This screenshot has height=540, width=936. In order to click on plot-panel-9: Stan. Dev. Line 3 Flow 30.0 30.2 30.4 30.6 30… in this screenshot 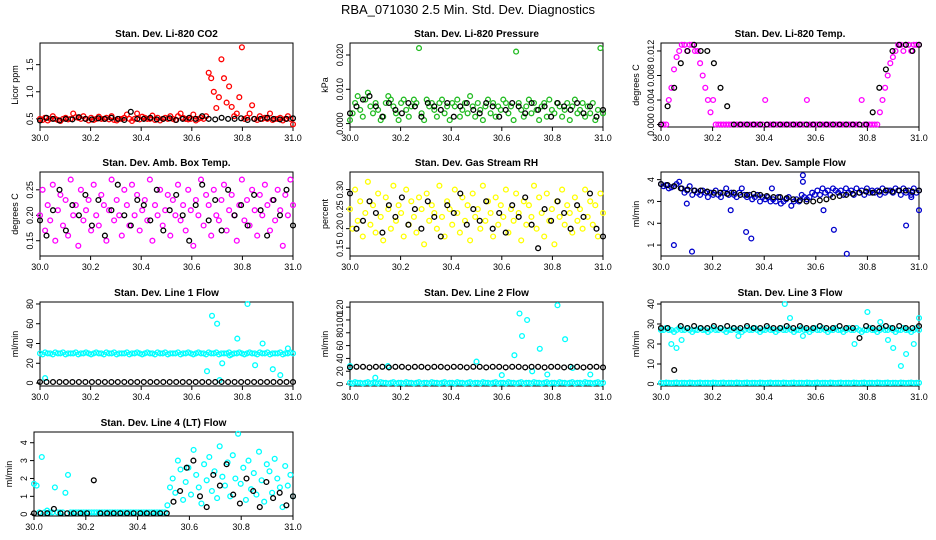, I will do `click(779, 345)`.